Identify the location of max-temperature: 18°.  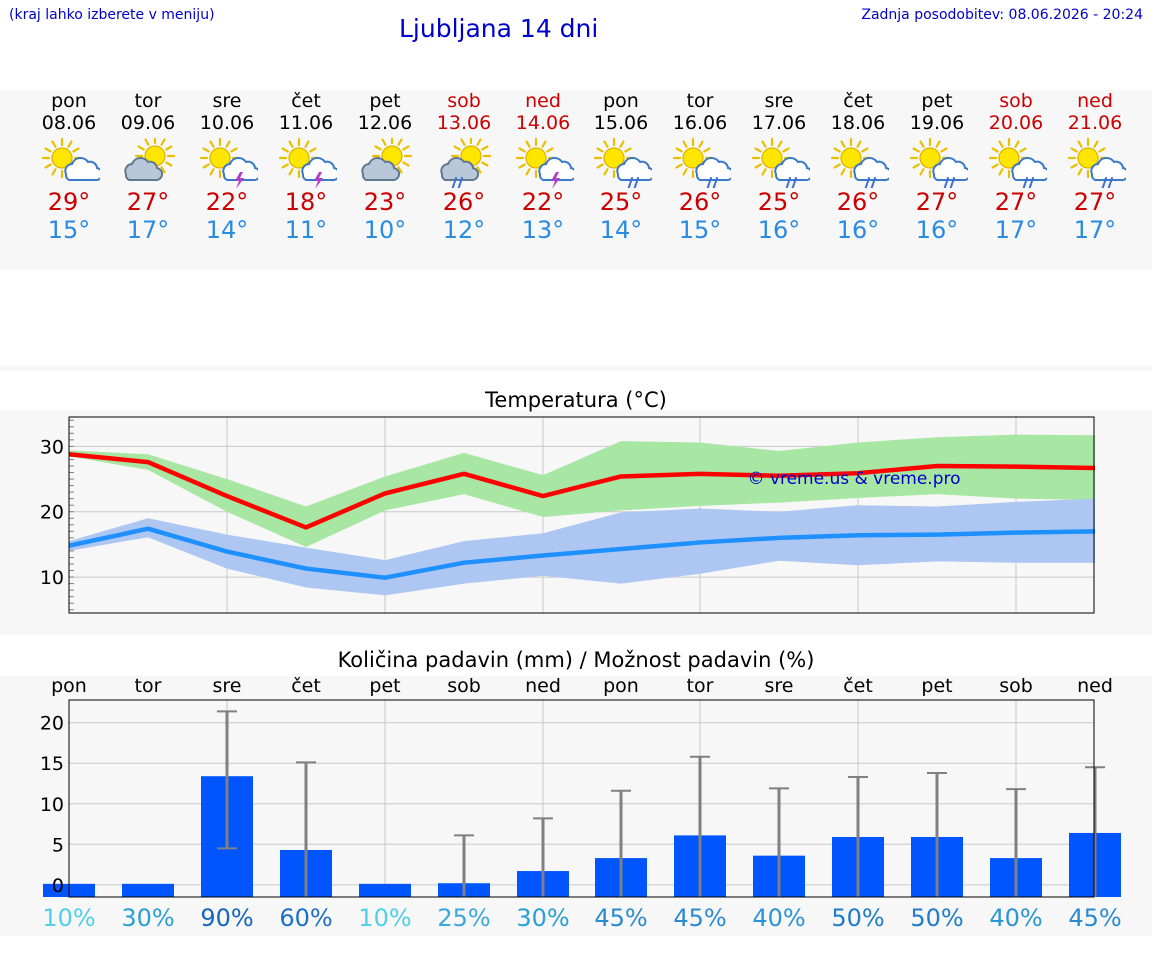
(306, 202).